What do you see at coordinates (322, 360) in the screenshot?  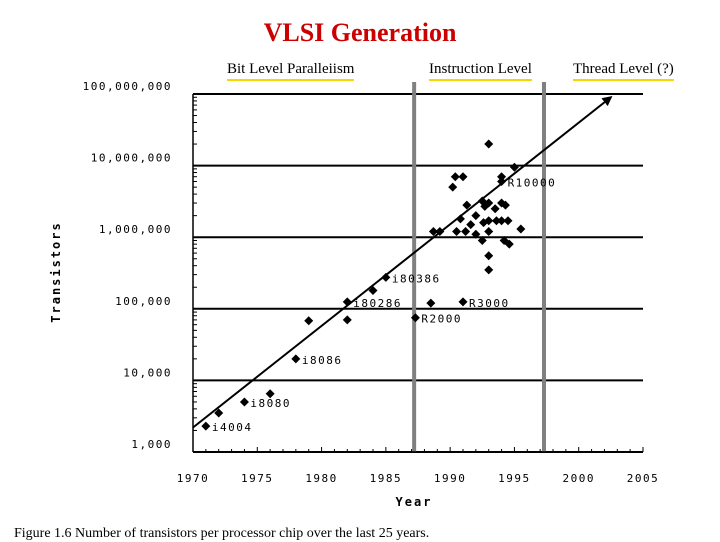 I see `point-label: i8086` at bounding box center [322, 360].